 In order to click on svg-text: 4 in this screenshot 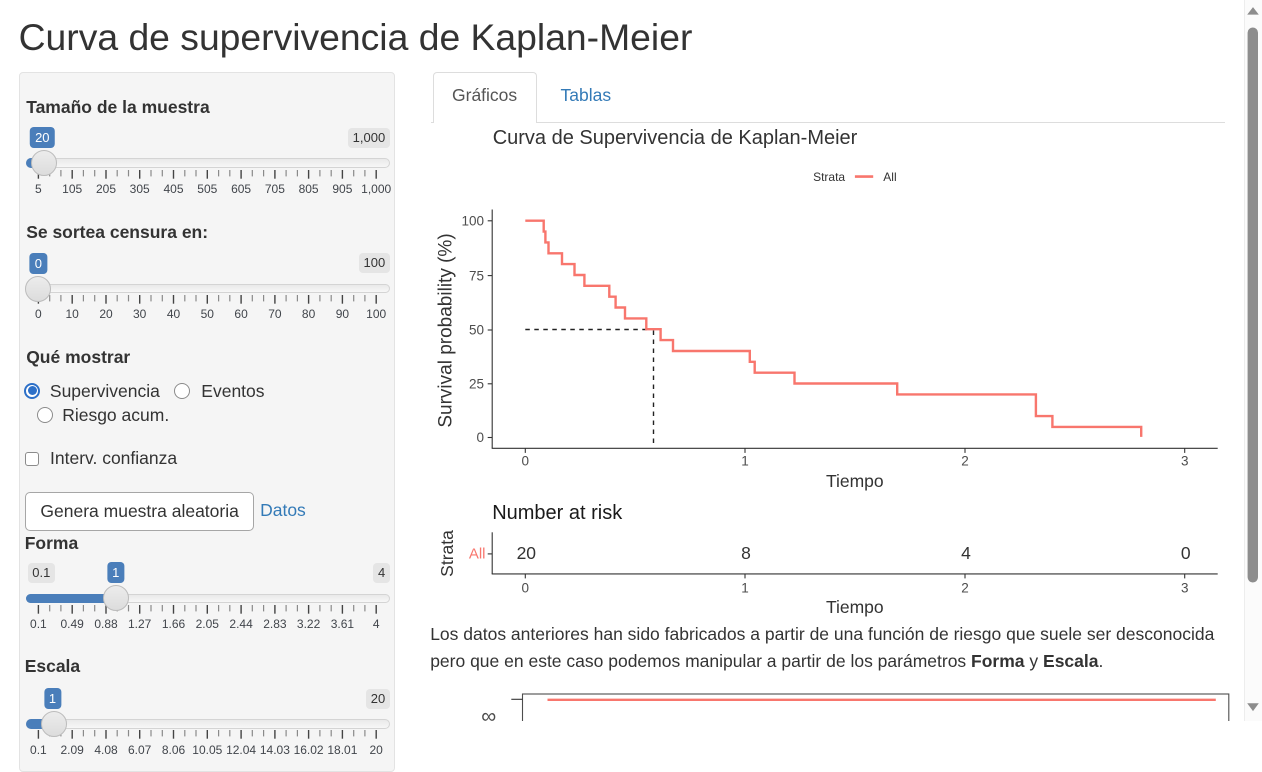, I will do `click(966, 553)`.